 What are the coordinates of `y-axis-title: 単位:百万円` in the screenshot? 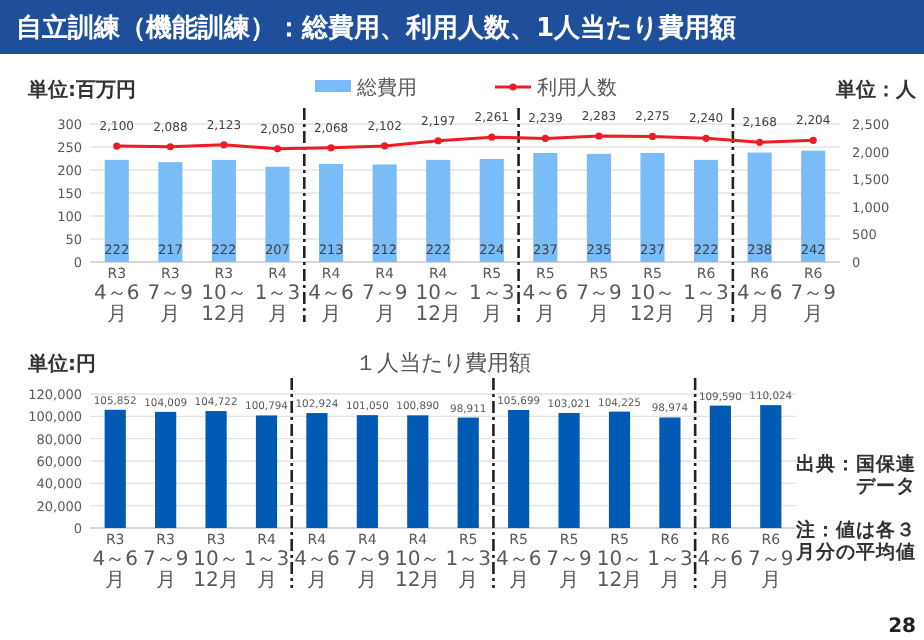 It's located at (81, 90).